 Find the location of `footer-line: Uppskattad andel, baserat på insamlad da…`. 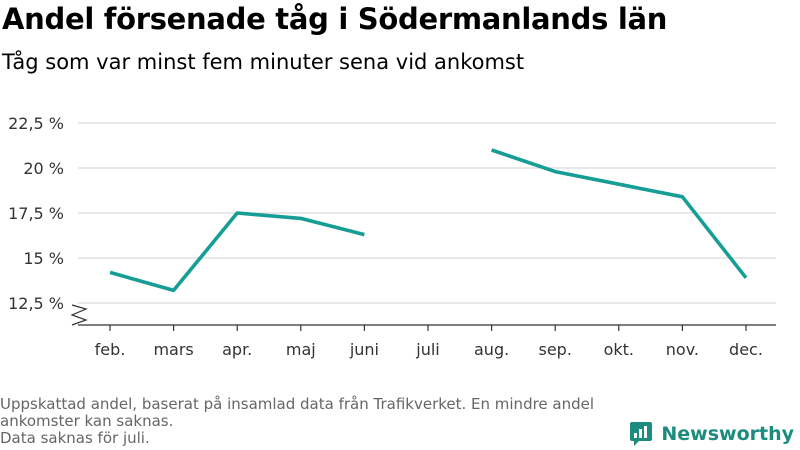

footer-line: Uppskattad andel, baserat på insamlad da… is located at coordinates (297, 404).